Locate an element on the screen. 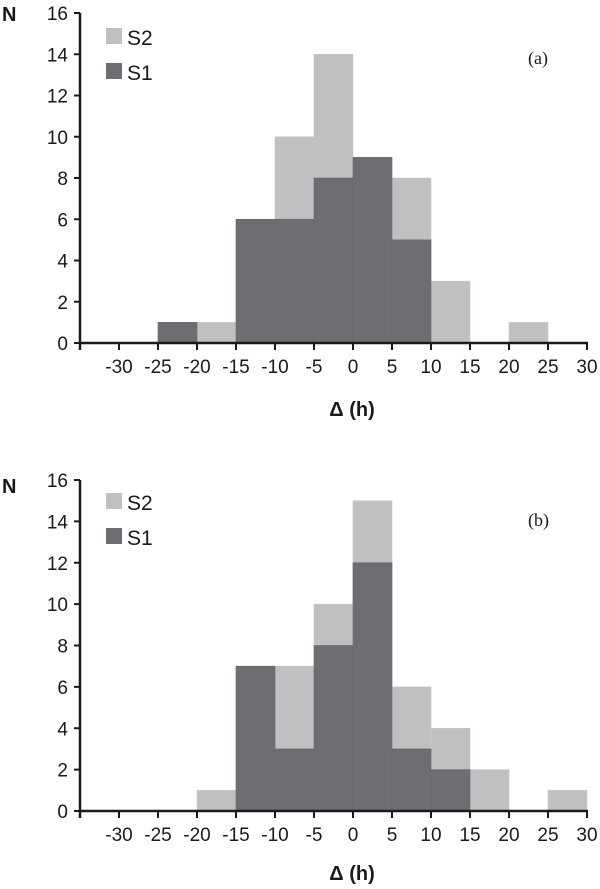  panel-tag-b: (b) is located at coordinates (538, 520).